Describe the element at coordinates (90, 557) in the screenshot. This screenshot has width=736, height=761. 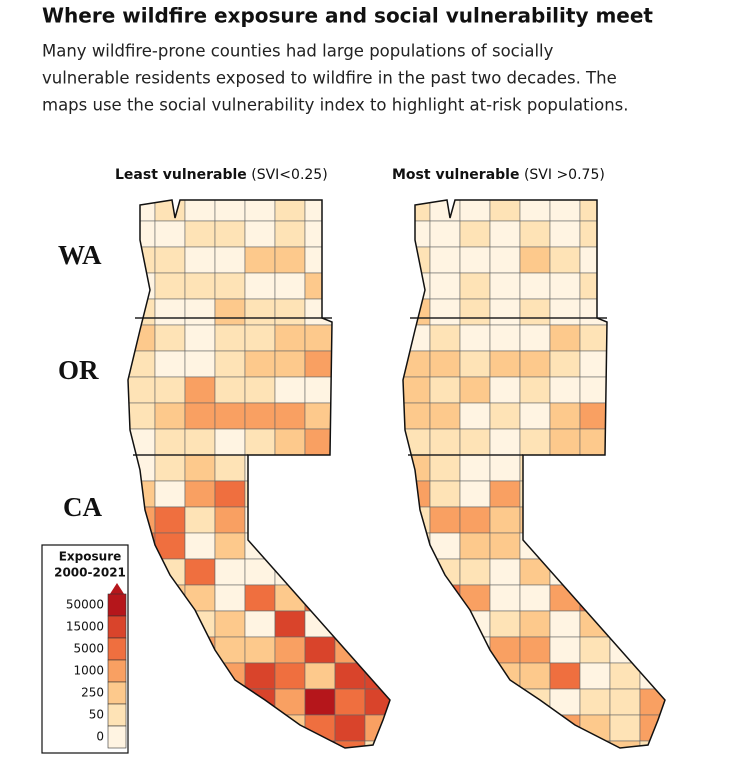
I see `legend-title: Exposure` at that location.